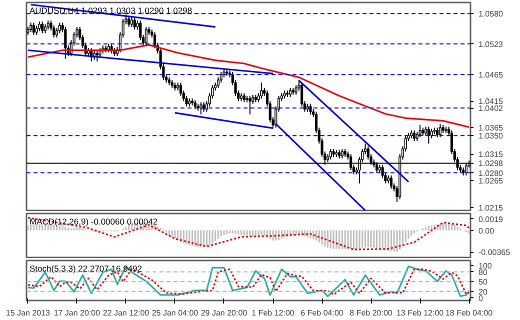  I want to click on ref-line-label: 1.0350, so click(491, 136).